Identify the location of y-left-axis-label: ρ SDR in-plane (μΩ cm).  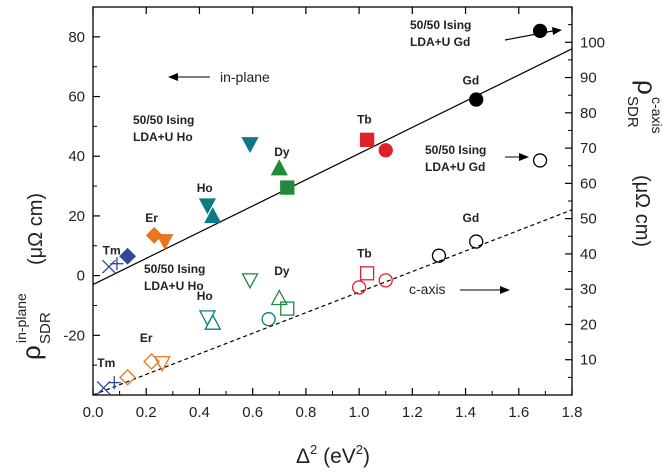
(33, 276).